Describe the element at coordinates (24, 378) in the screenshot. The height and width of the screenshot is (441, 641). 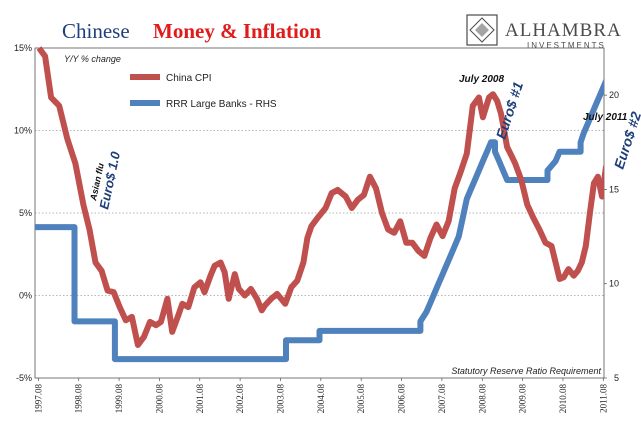
I see `y-tick-left-label: -5%` at that location.